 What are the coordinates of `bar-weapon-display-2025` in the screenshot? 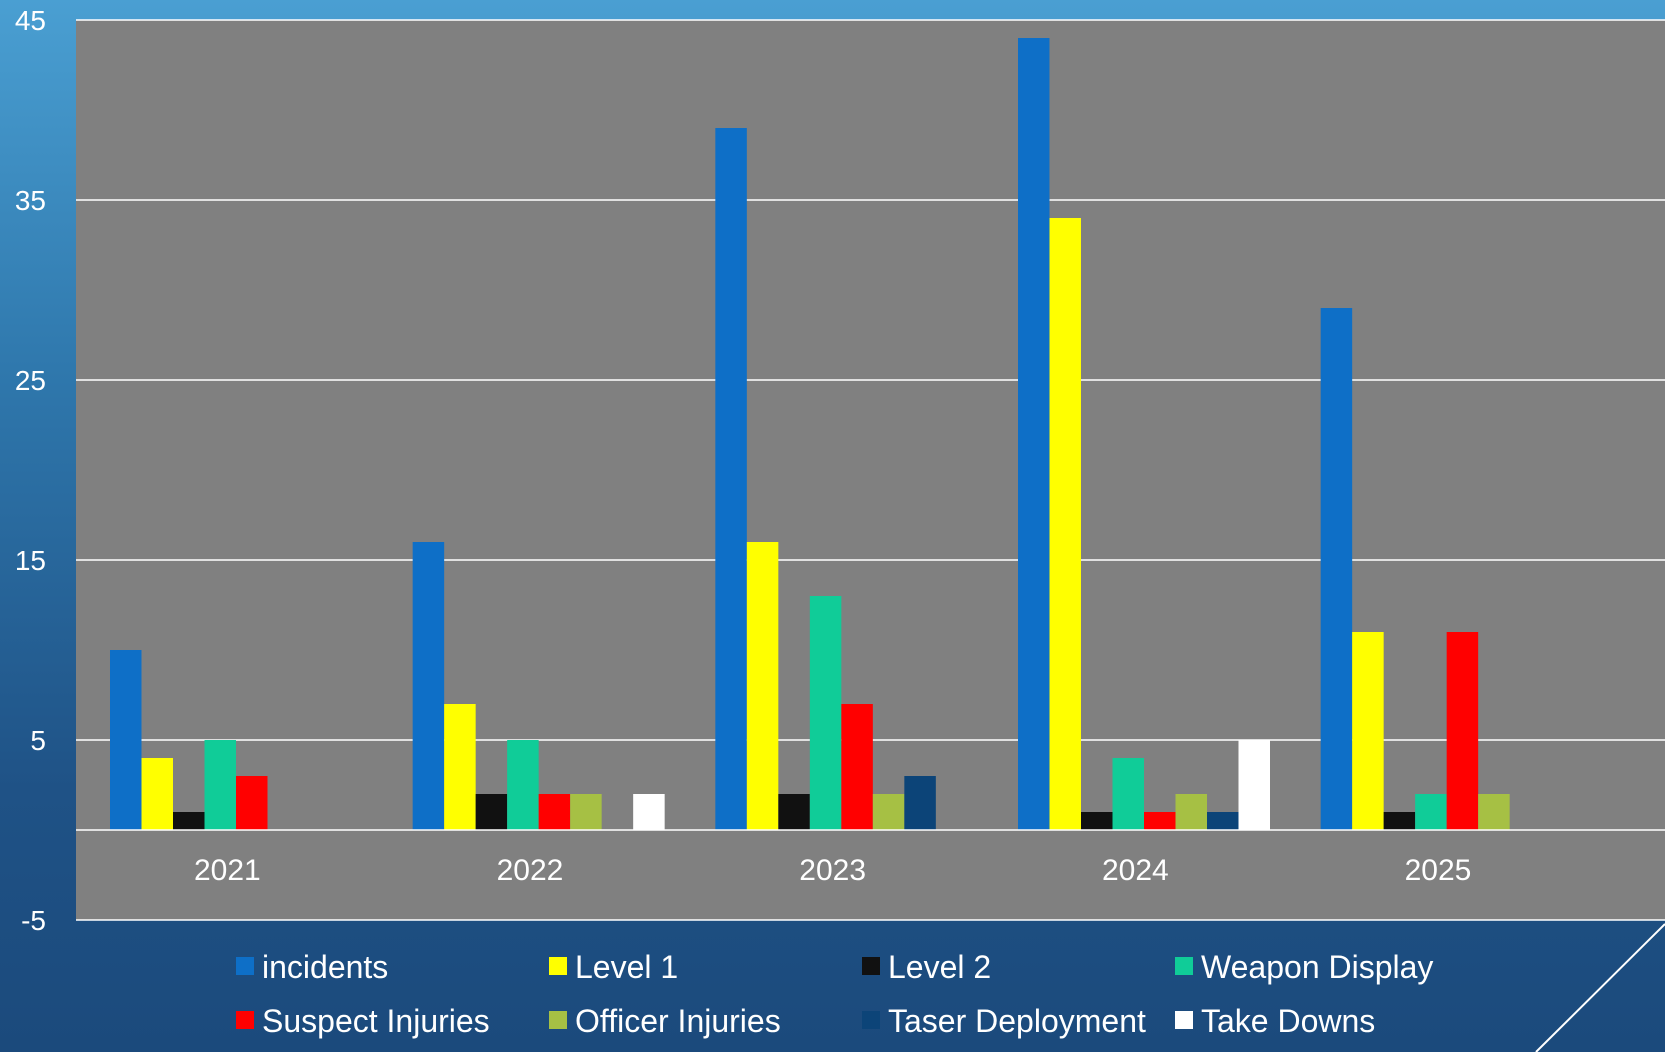 It's located at (1431, 812).